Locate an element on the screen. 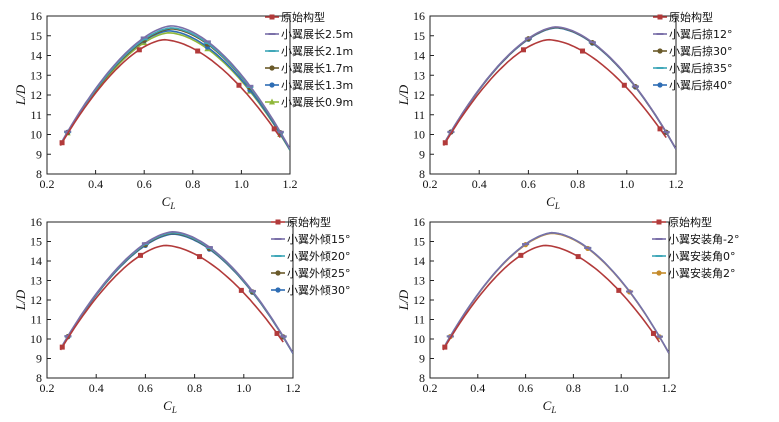 The width and height of the screenshot is (779, 422). legend-label: 小翼安装角2° is located at coordinates (702, 273).